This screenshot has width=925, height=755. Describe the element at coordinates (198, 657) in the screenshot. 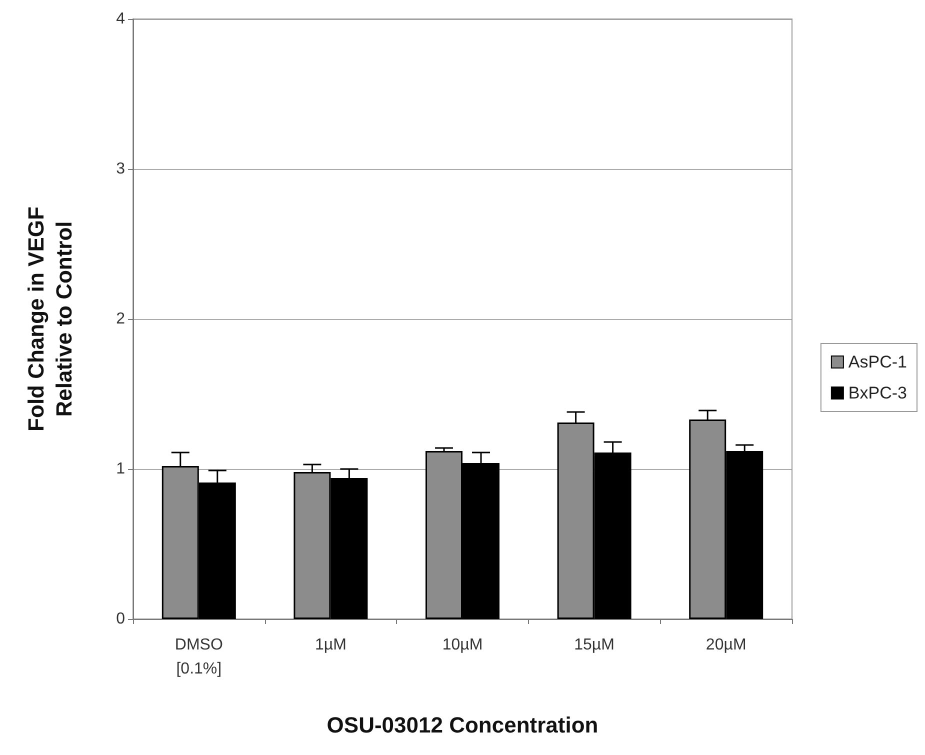

I see `x-tick-label: DMSO [0.1%]` at that location.